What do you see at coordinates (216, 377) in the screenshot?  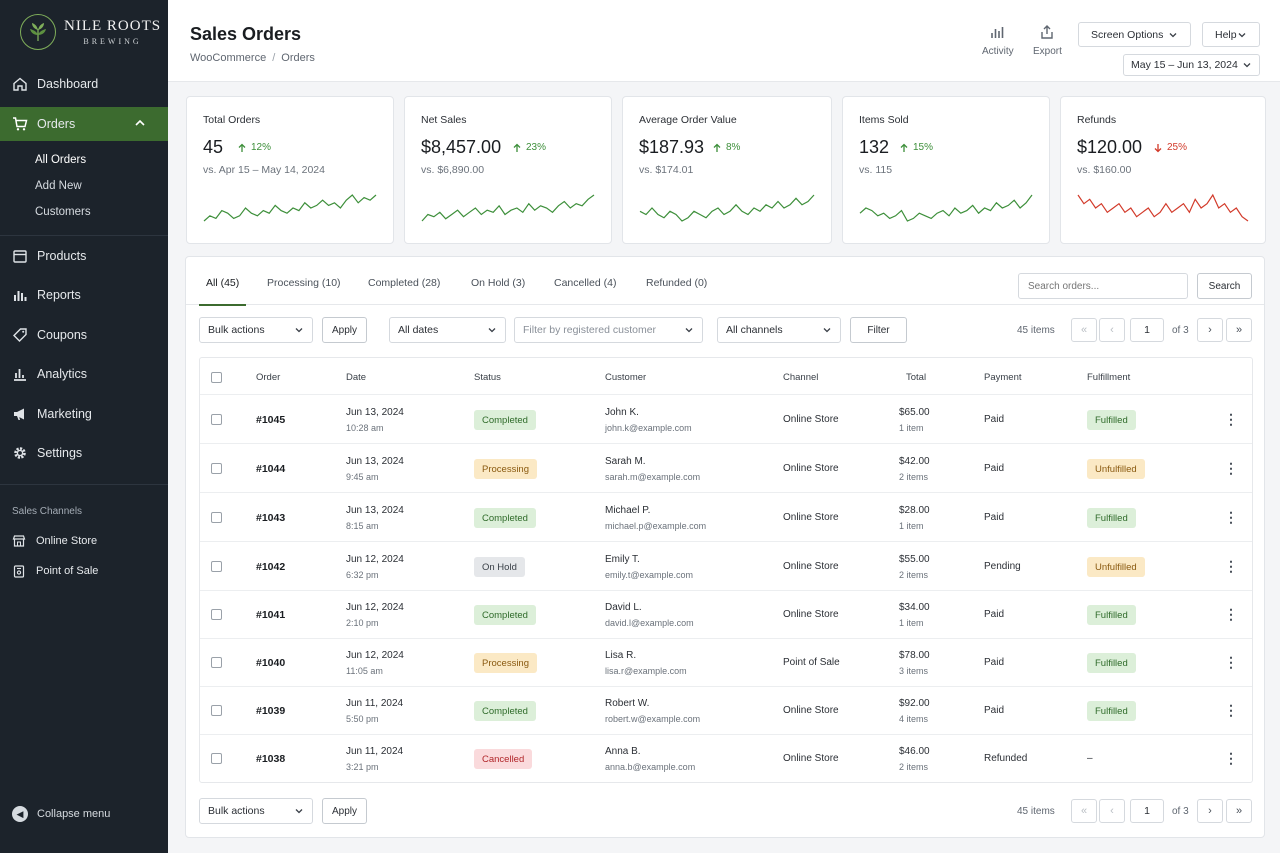 I see `select-all-checkbox` at bounding box center [216, 377].